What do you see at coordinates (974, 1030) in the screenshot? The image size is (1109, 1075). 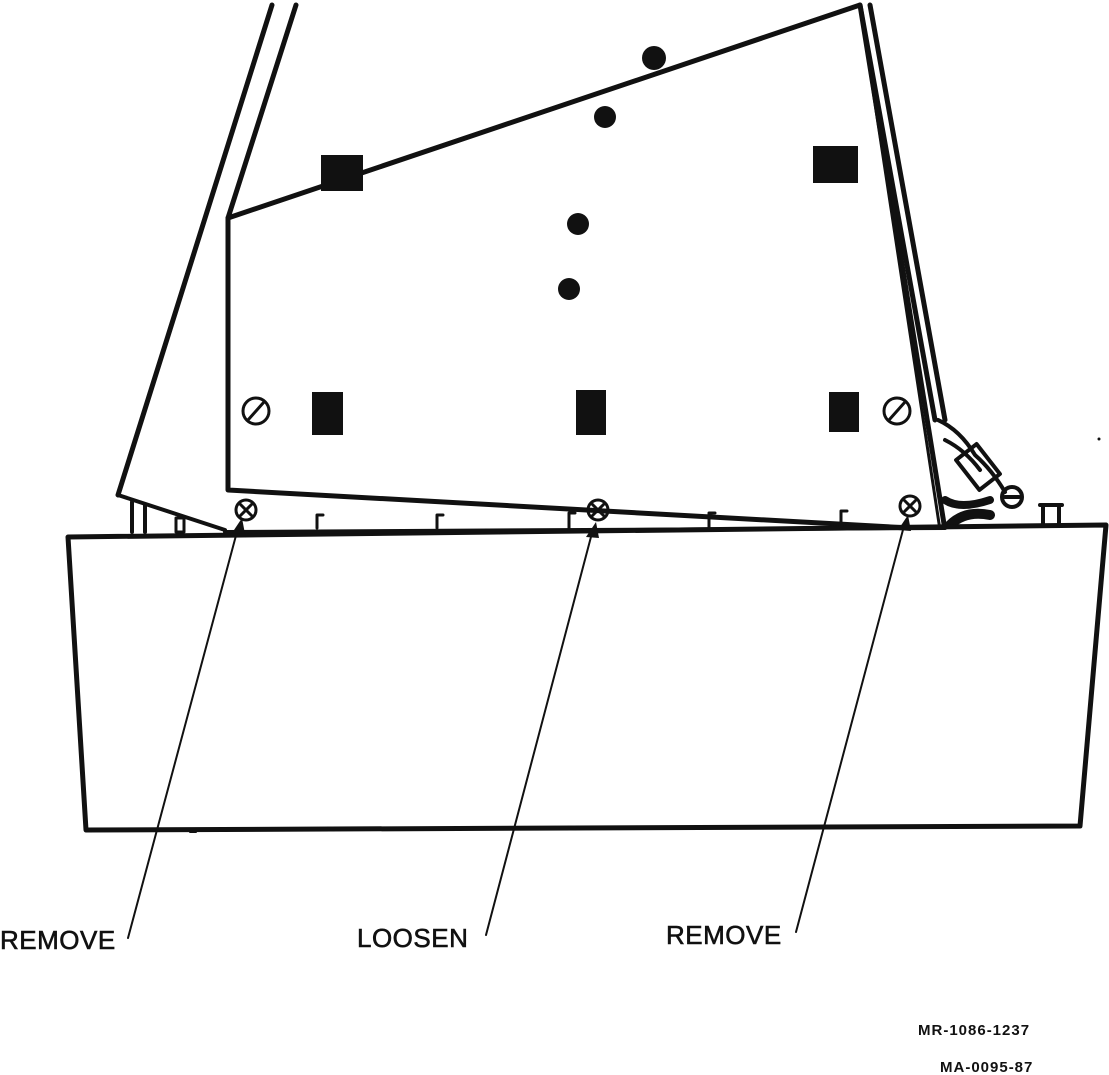 I see `document-number-primary: MR-1086-1237` at bounding box center [974, 1030].